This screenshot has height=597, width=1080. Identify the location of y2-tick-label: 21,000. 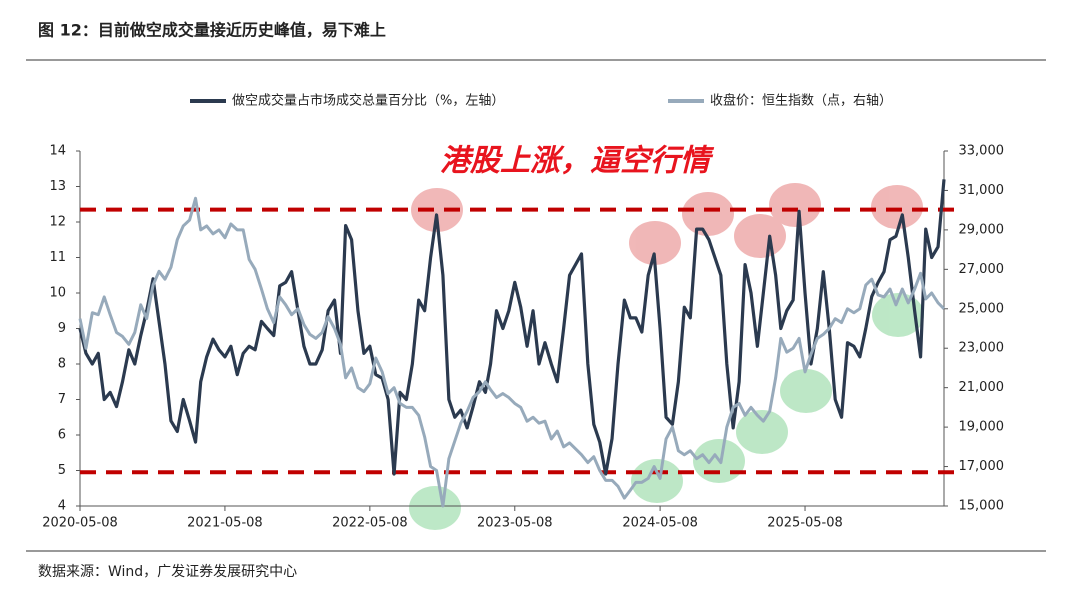
(982, 387).